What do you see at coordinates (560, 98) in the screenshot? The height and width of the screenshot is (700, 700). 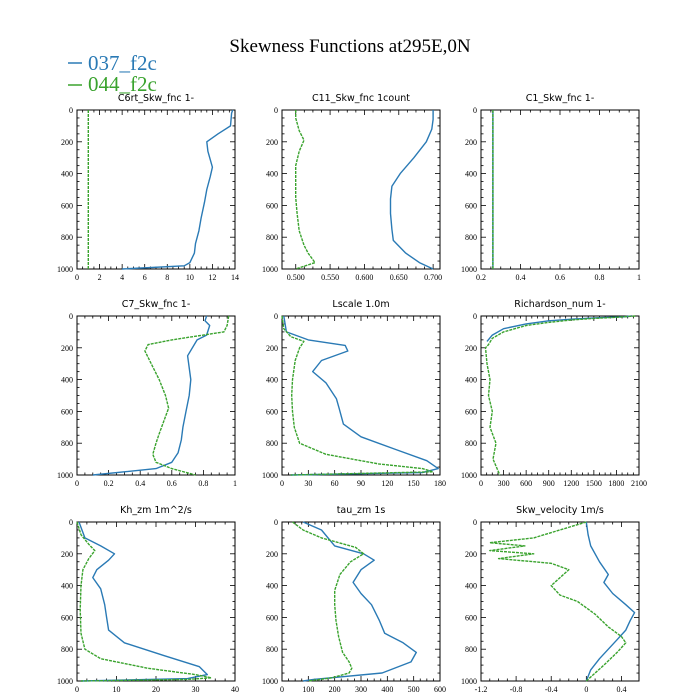 I see `panel-title: C1_Skw_fnc 1-` at bounding box center [560, 98].